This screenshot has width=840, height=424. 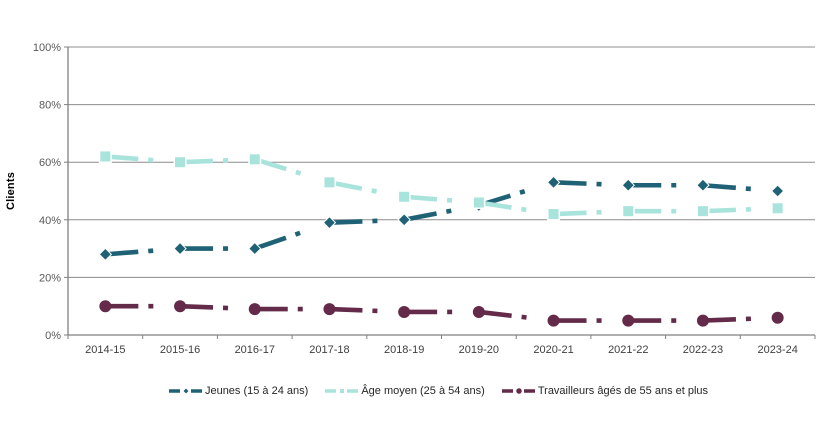 I want to click on y-tick-label: 40%, so click(x=50, y=221).